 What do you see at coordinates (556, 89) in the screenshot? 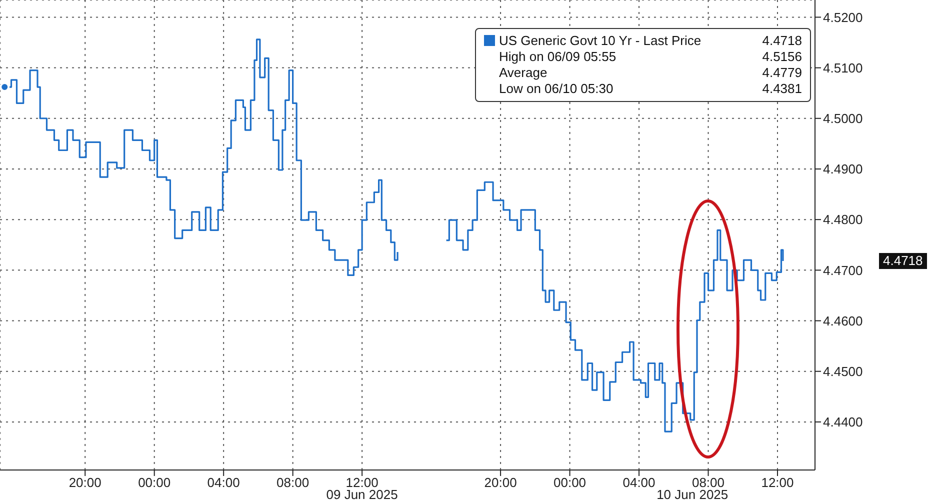
I see `annotation: Low on 06/10 05:30` at bounding box center [556, 89].